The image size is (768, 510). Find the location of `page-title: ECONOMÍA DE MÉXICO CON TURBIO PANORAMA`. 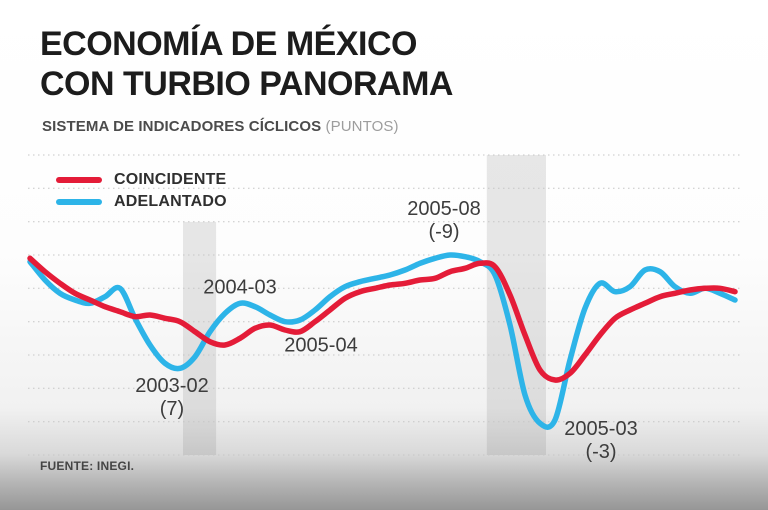

page-title: ECONOMÍA DE MÉXICO CON TURBIO PANORAMA is located at coordinates (246, 64).